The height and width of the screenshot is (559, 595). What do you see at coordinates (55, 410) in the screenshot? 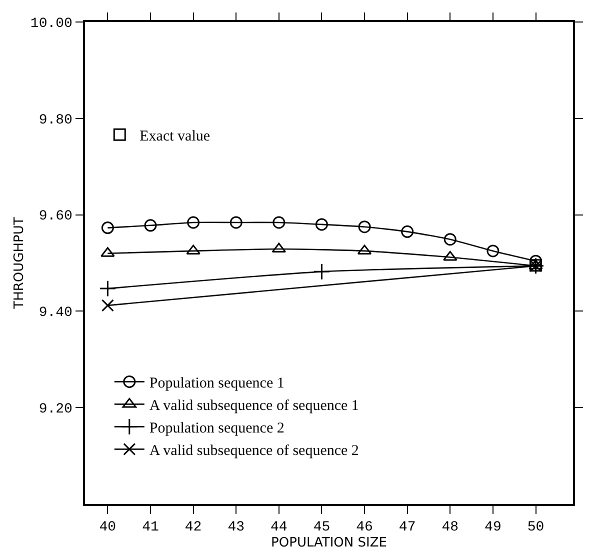
I see `y-tick-label: 9.20` at bounding box center [55, 410].